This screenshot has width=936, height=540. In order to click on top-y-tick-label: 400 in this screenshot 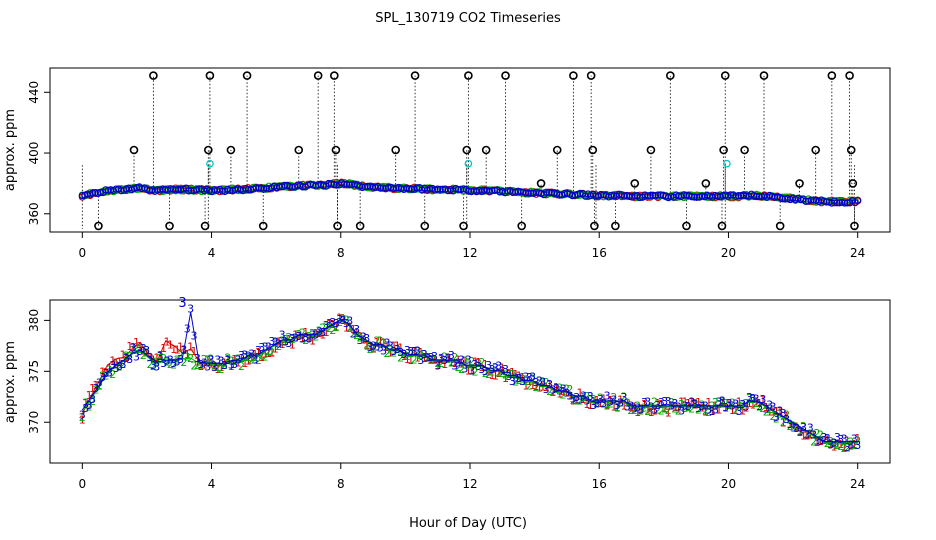, I will do `click(34, 153)`.